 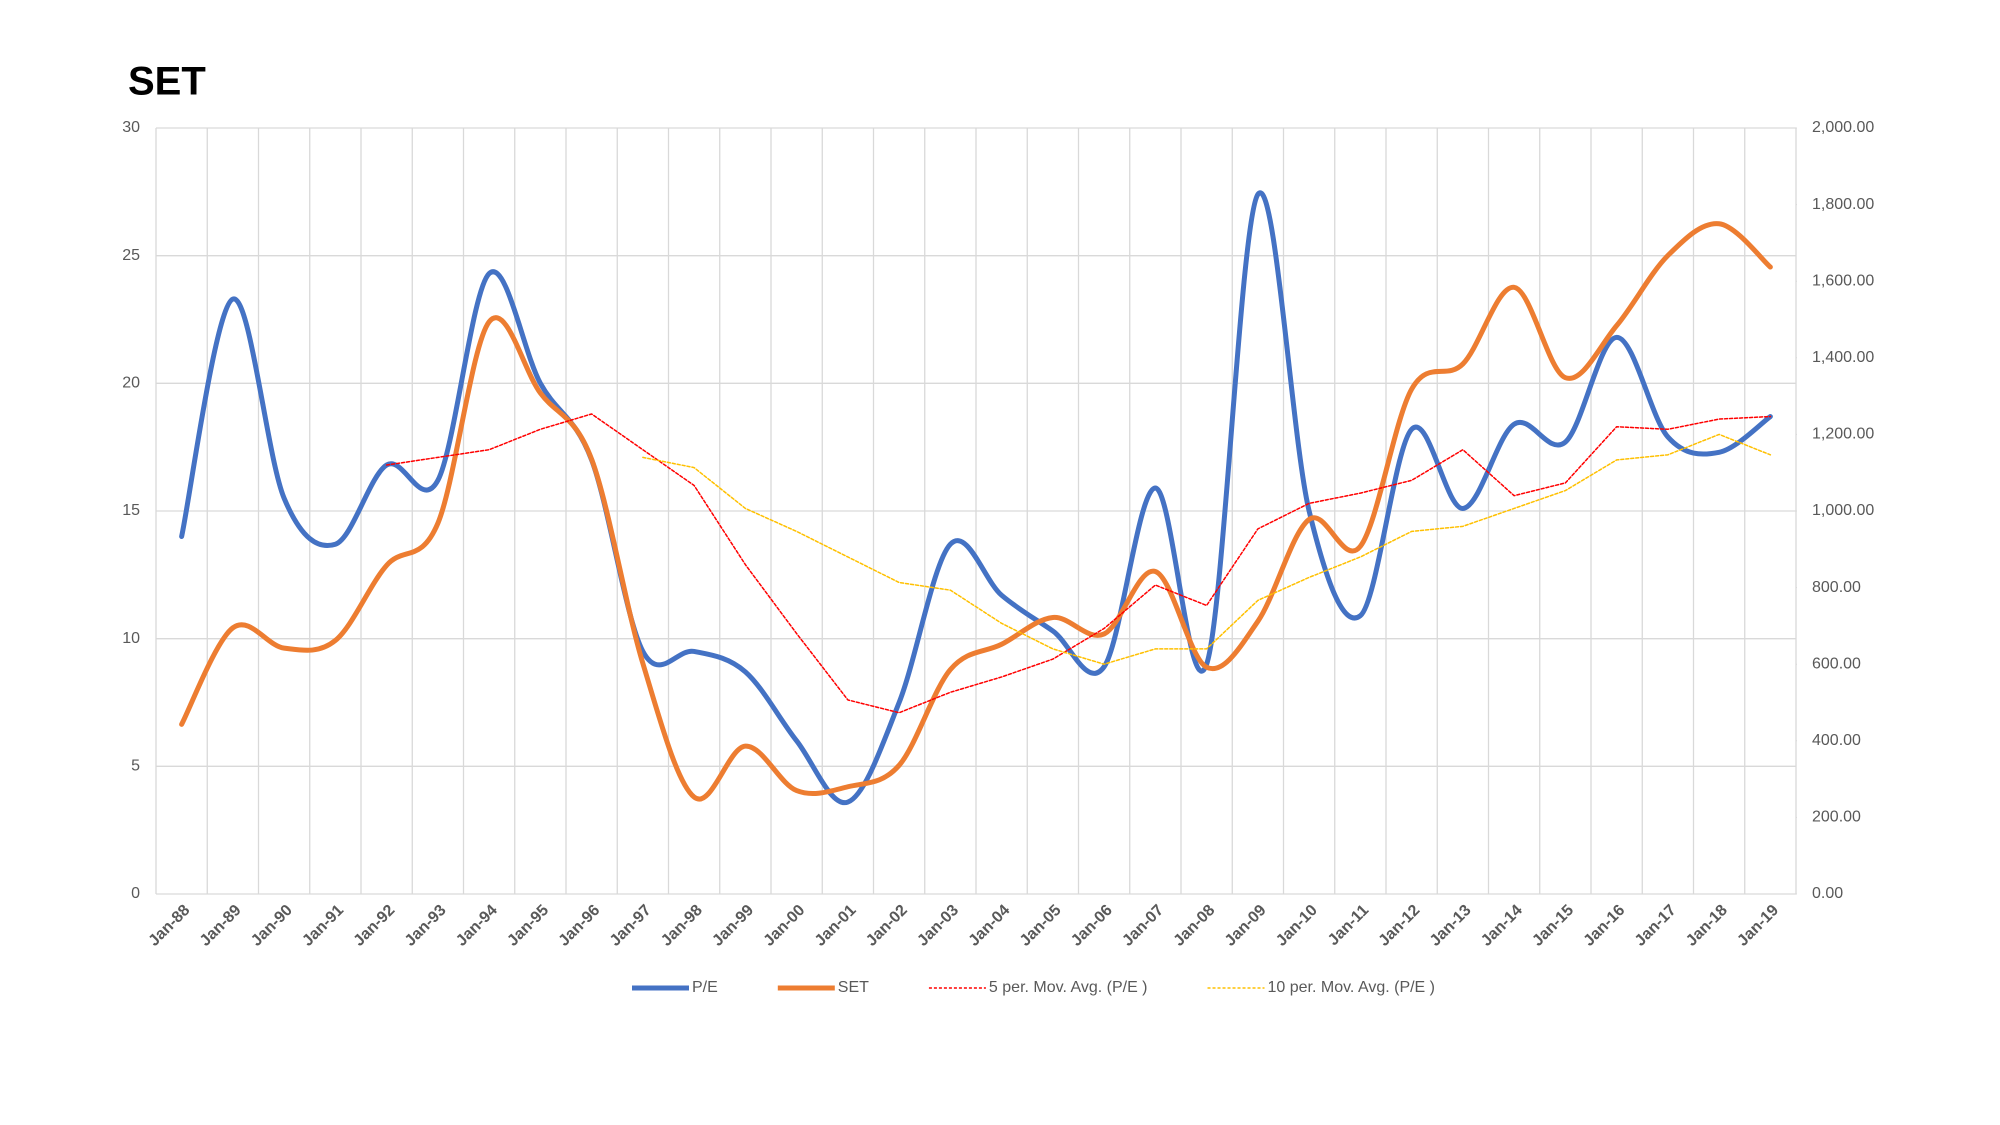 What do you see at coordinates (1827, 893) in the screenshot?
I see `y2-tick-label: 0.00` at bounding box center [1827, 893].